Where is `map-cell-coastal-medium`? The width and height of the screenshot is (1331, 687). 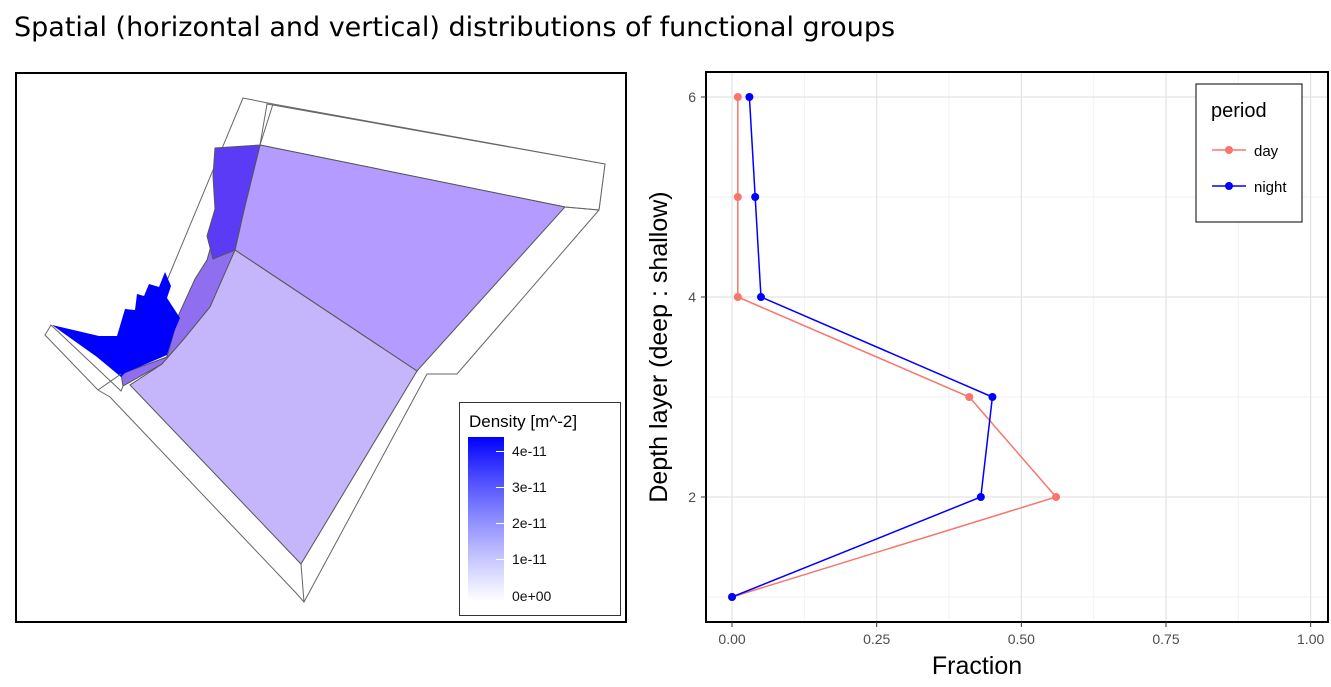
map-cell-coastal-medium is located at coordinates (178, 312).